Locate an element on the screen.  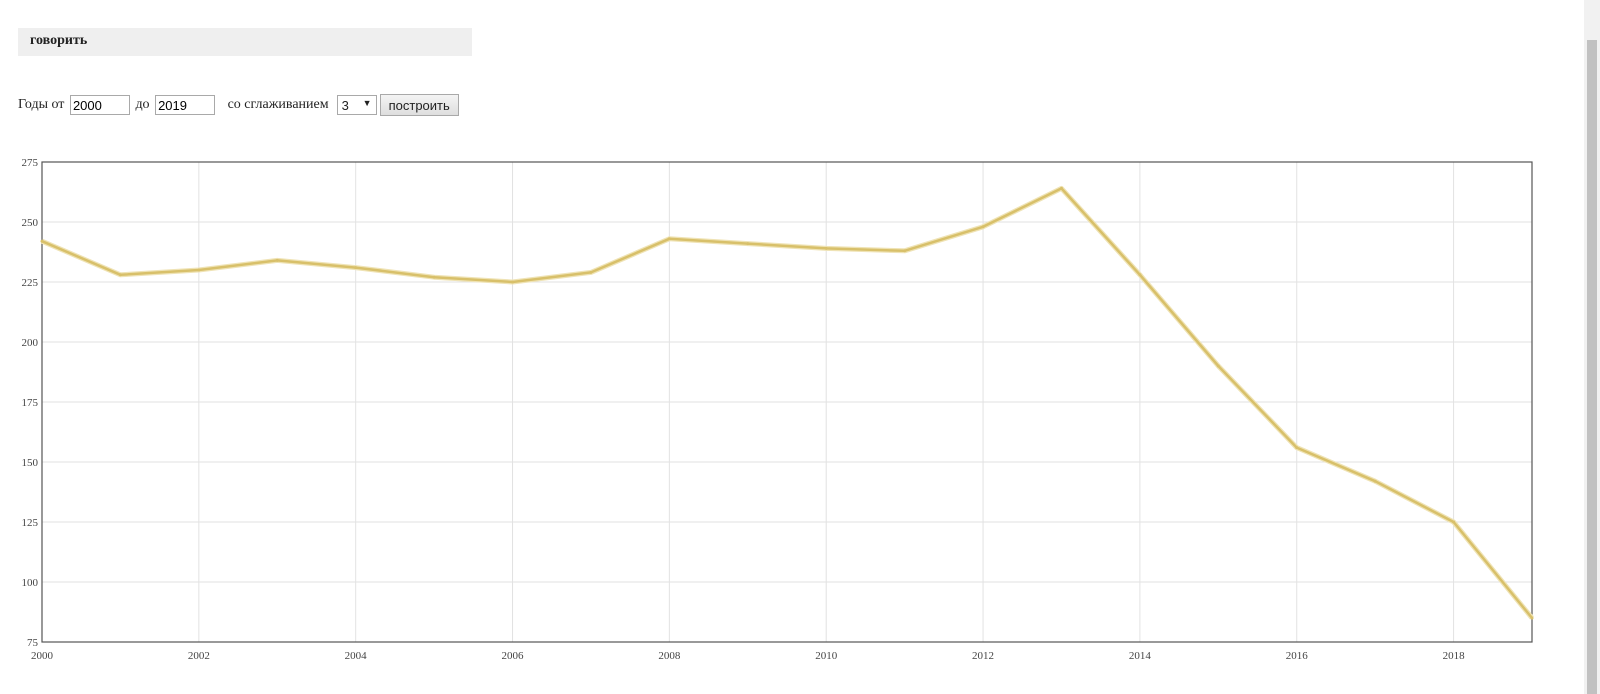
x-tick-label: 2004 is located at coordinates (356, 656).